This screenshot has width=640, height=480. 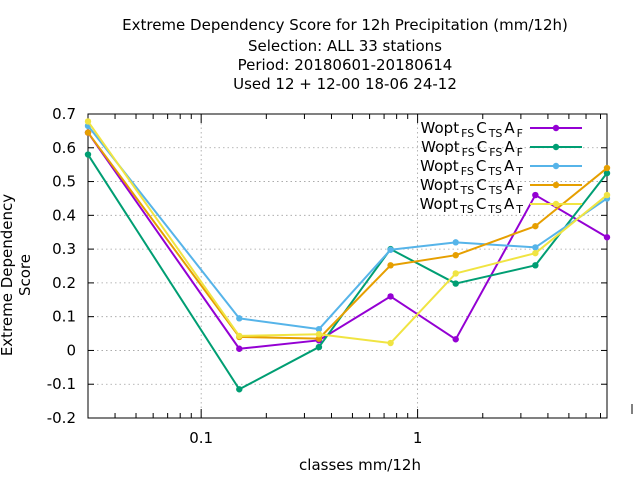 I want to click on legend-entry-5: Wopt TS C TS A T, so click(x=501, y=205).